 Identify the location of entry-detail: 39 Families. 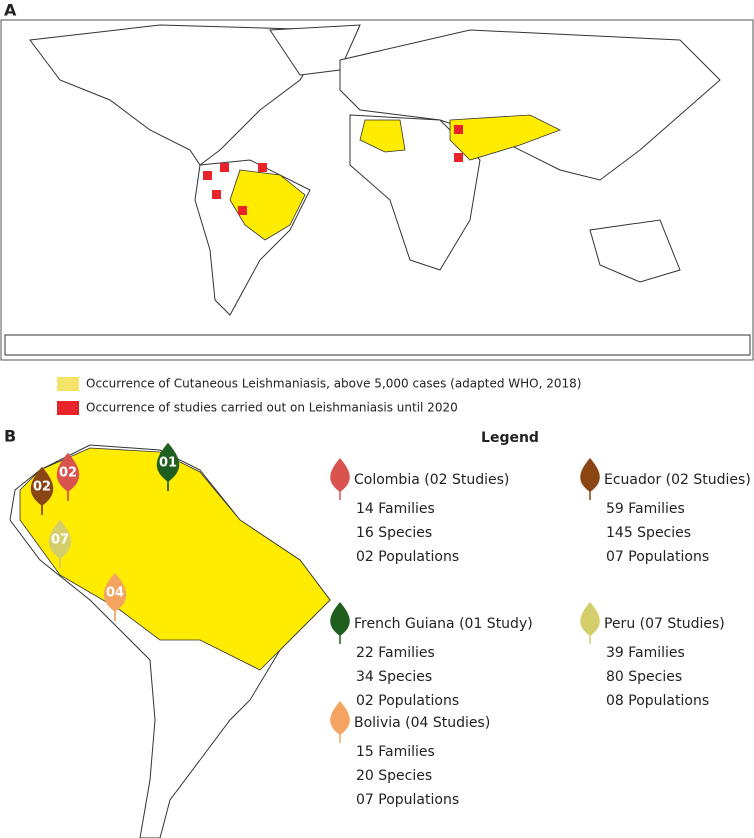
(645, 653).